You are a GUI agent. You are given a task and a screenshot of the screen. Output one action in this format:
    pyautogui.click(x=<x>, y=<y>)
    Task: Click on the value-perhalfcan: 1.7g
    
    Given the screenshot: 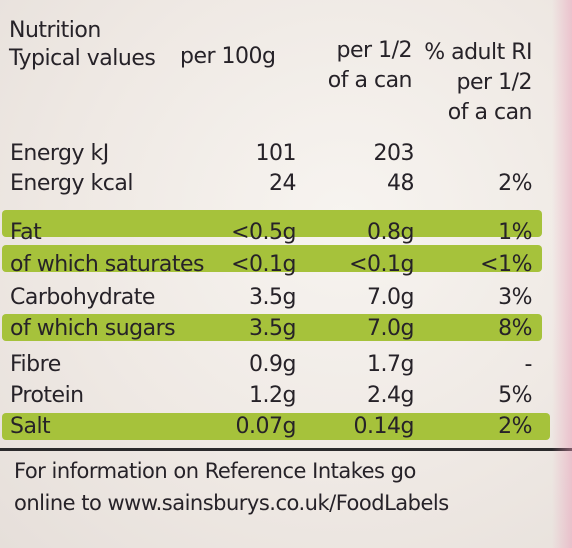 What is the action you would take?
    pyautogui.click(x=390, y=364)
    